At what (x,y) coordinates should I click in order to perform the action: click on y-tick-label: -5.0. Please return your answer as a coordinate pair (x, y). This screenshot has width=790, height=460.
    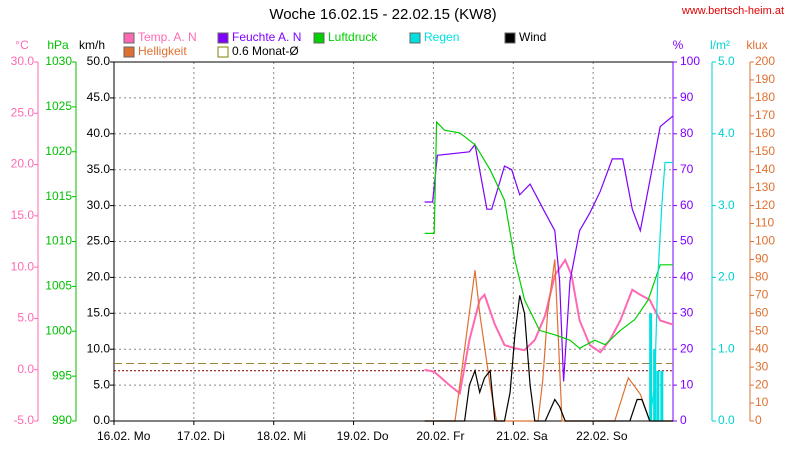
    Looking at the image, I should click on (23, 420).